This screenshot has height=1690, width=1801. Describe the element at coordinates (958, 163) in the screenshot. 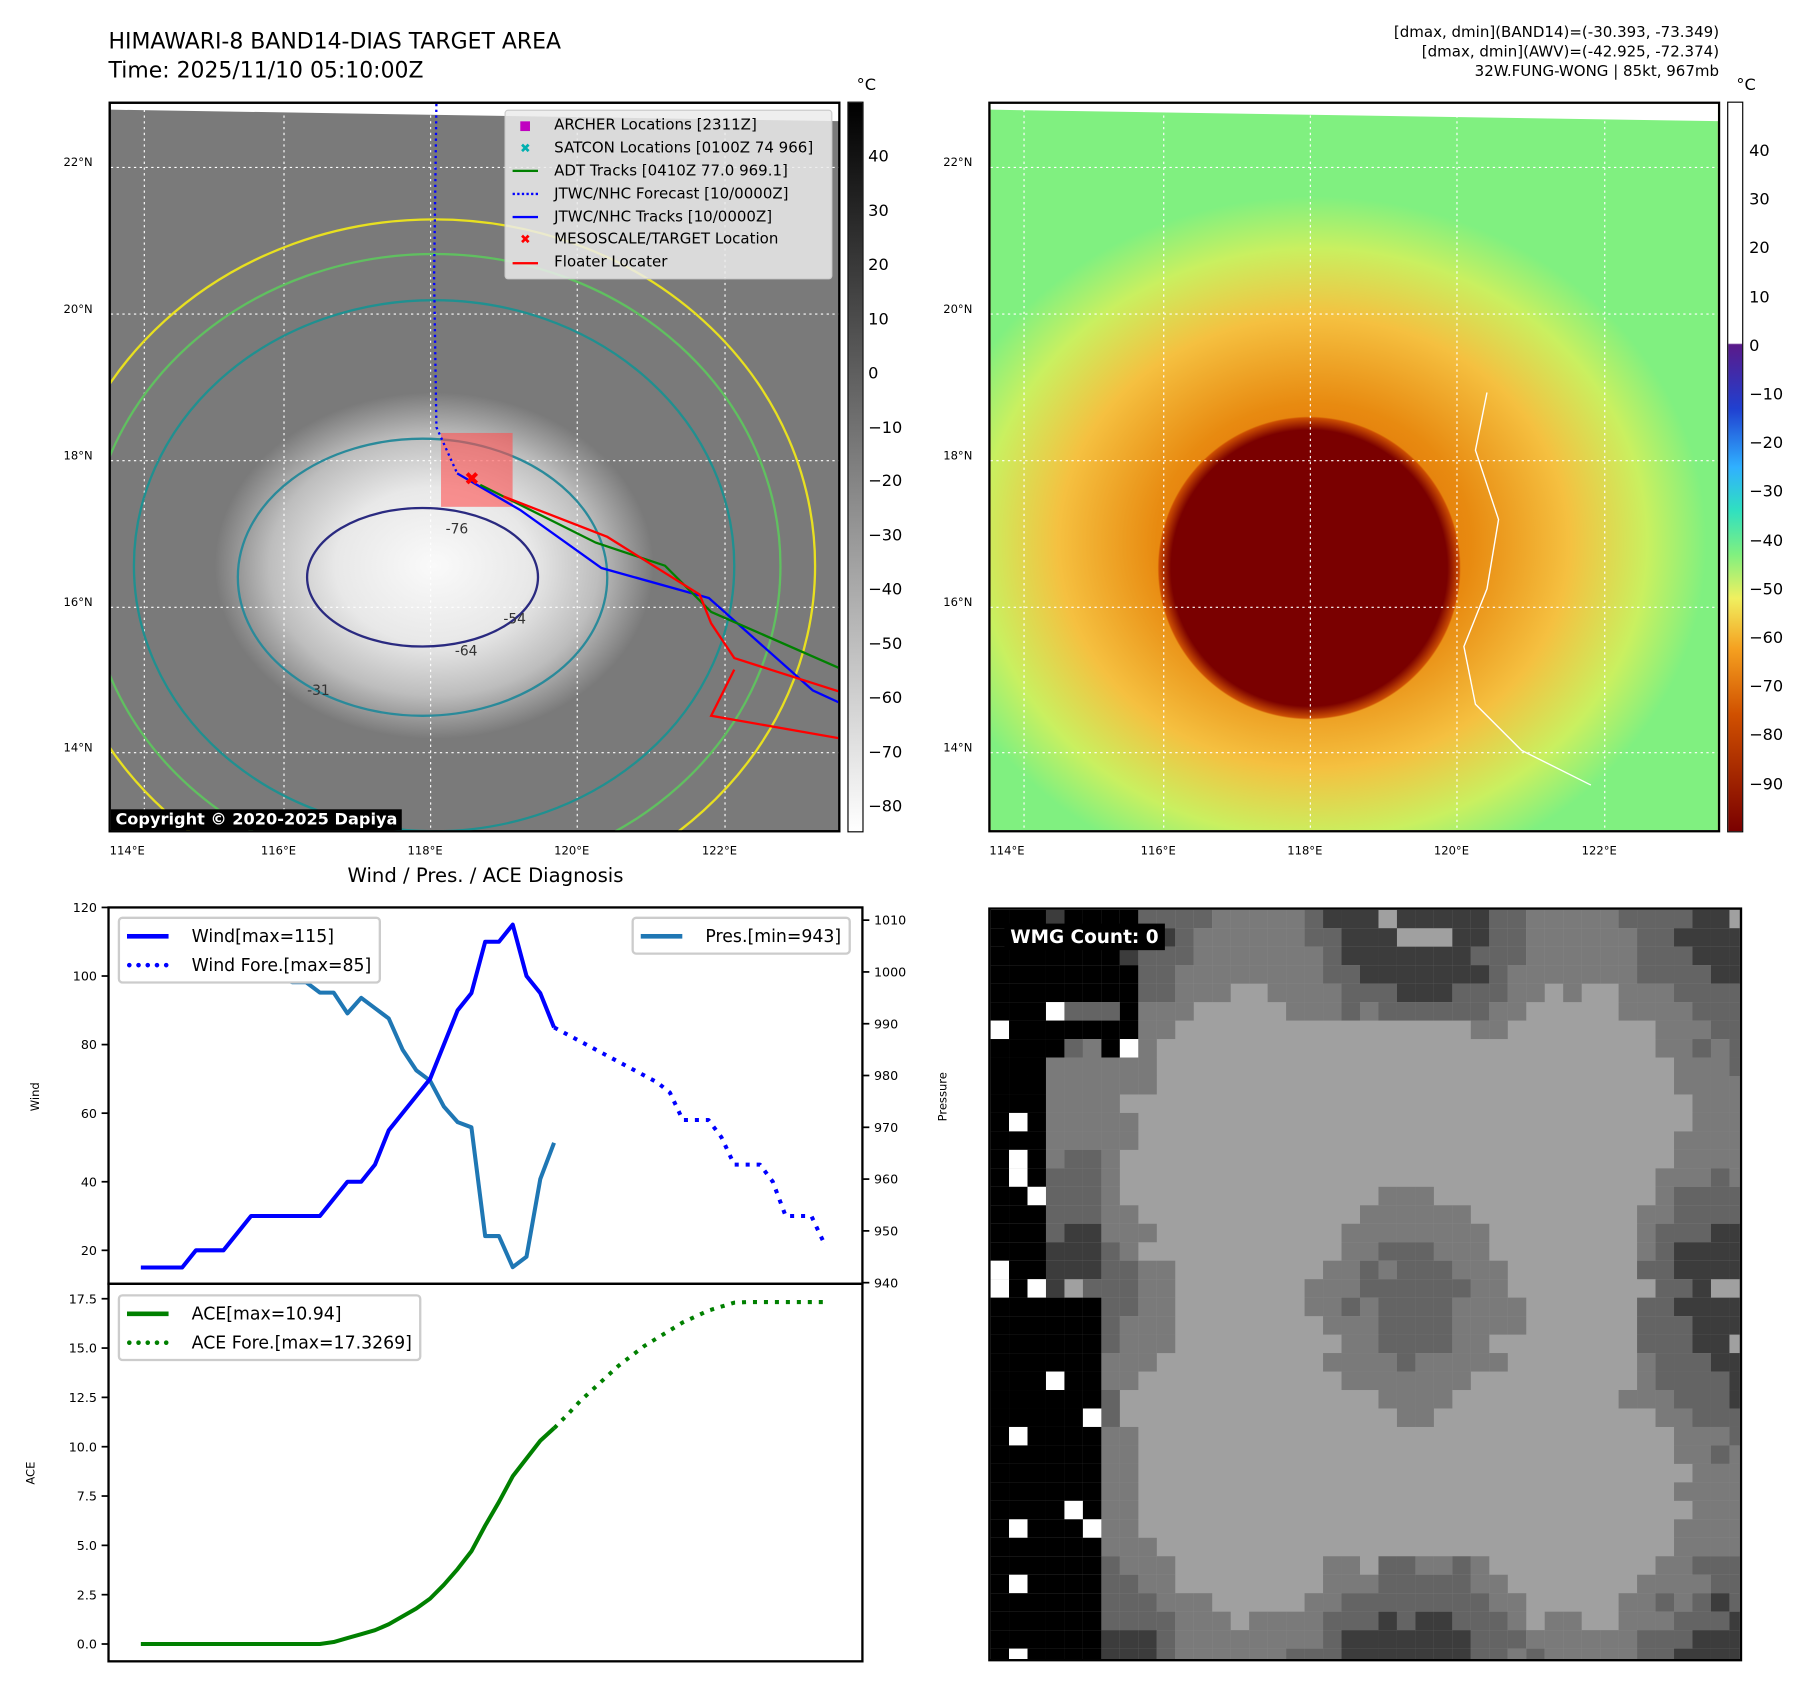

I see `lat-label: 22°N` at that location.